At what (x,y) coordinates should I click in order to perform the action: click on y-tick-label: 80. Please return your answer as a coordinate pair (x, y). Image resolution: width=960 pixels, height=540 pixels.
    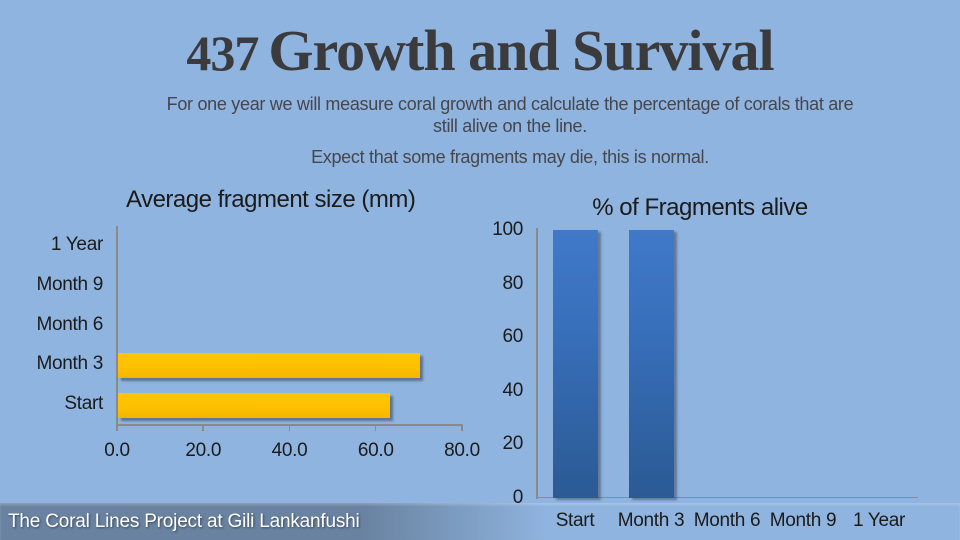
    Looking at the image, I should click on (512, 283).